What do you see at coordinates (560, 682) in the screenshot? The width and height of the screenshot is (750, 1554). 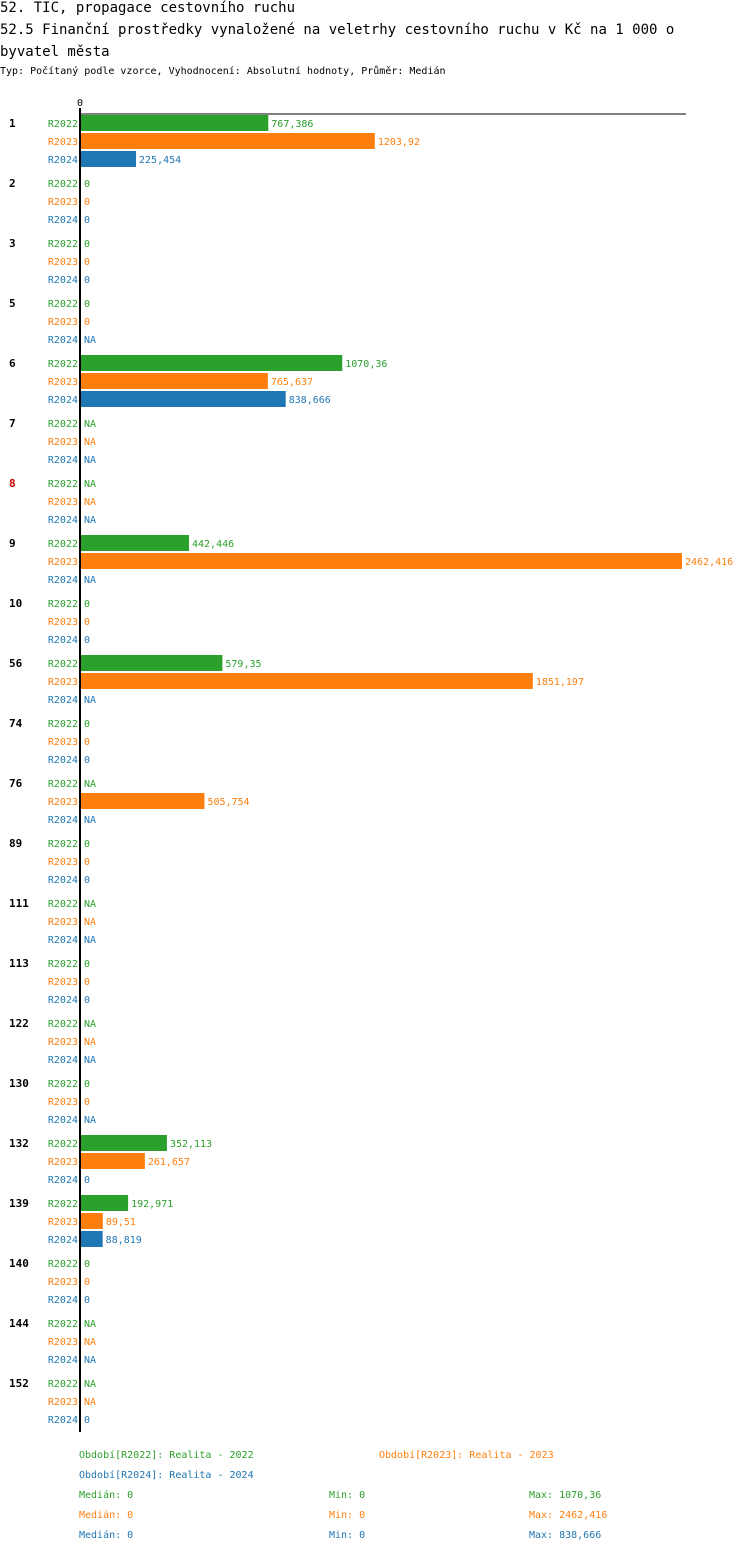 I see `data-label: 1851,197` at bounding box center [560, 682].